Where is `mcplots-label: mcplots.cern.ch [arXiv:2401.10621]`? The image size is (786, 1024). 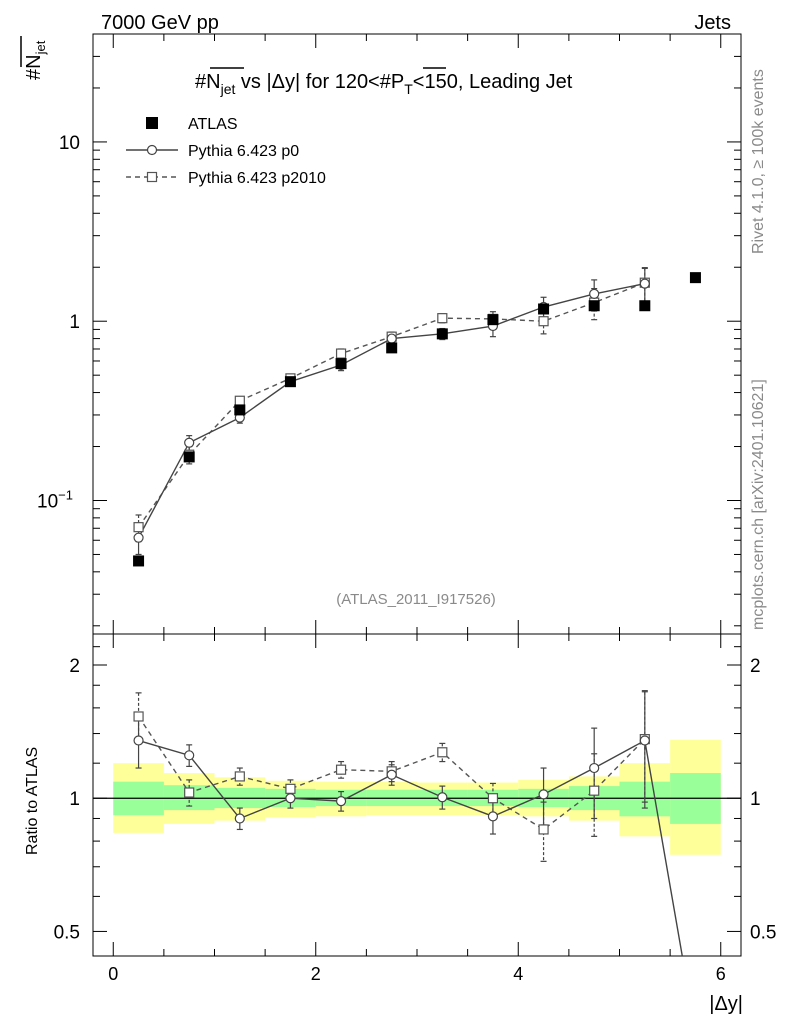 mcplots-label: mcplots.cern.ch [arXiv:2401.10621] is located at coordinates (758, 504).